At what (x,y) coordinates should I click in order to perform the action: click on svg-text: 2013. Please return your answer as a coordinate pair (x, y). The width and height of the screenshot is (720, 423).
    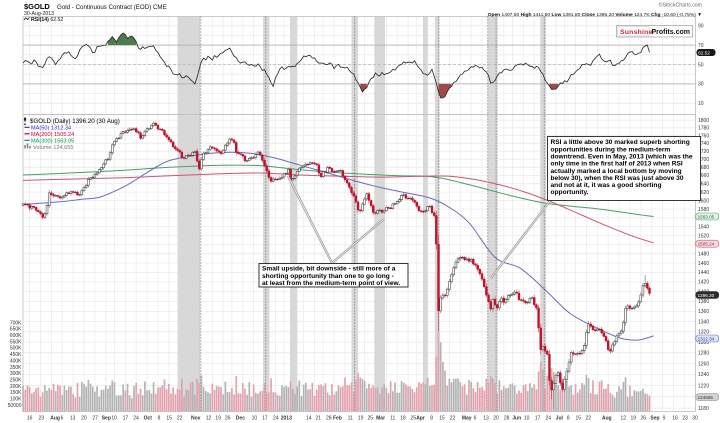
    Looking at the image, I should click on (286, 418).